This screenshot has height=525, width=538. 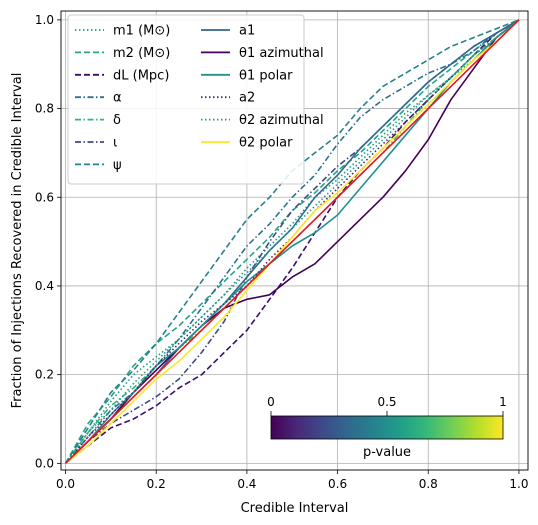 I want to click on x-tick-label: 0.6, so click(x=337, y=484).